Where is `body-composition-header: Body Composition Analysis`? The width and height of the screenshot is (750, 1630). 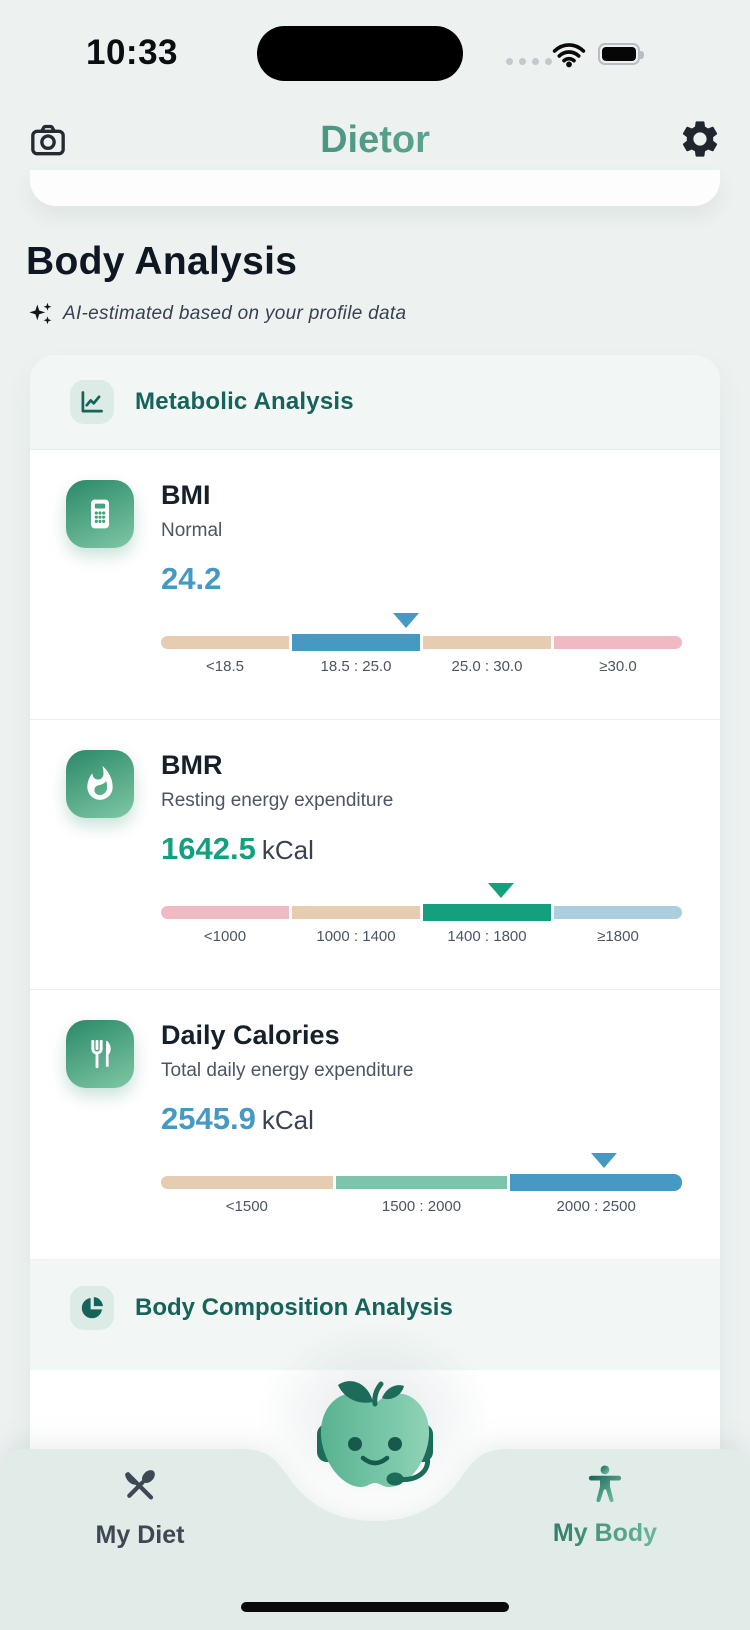
body-composition-header: Body Composition Analysis is located at coordinates (375, 1315).